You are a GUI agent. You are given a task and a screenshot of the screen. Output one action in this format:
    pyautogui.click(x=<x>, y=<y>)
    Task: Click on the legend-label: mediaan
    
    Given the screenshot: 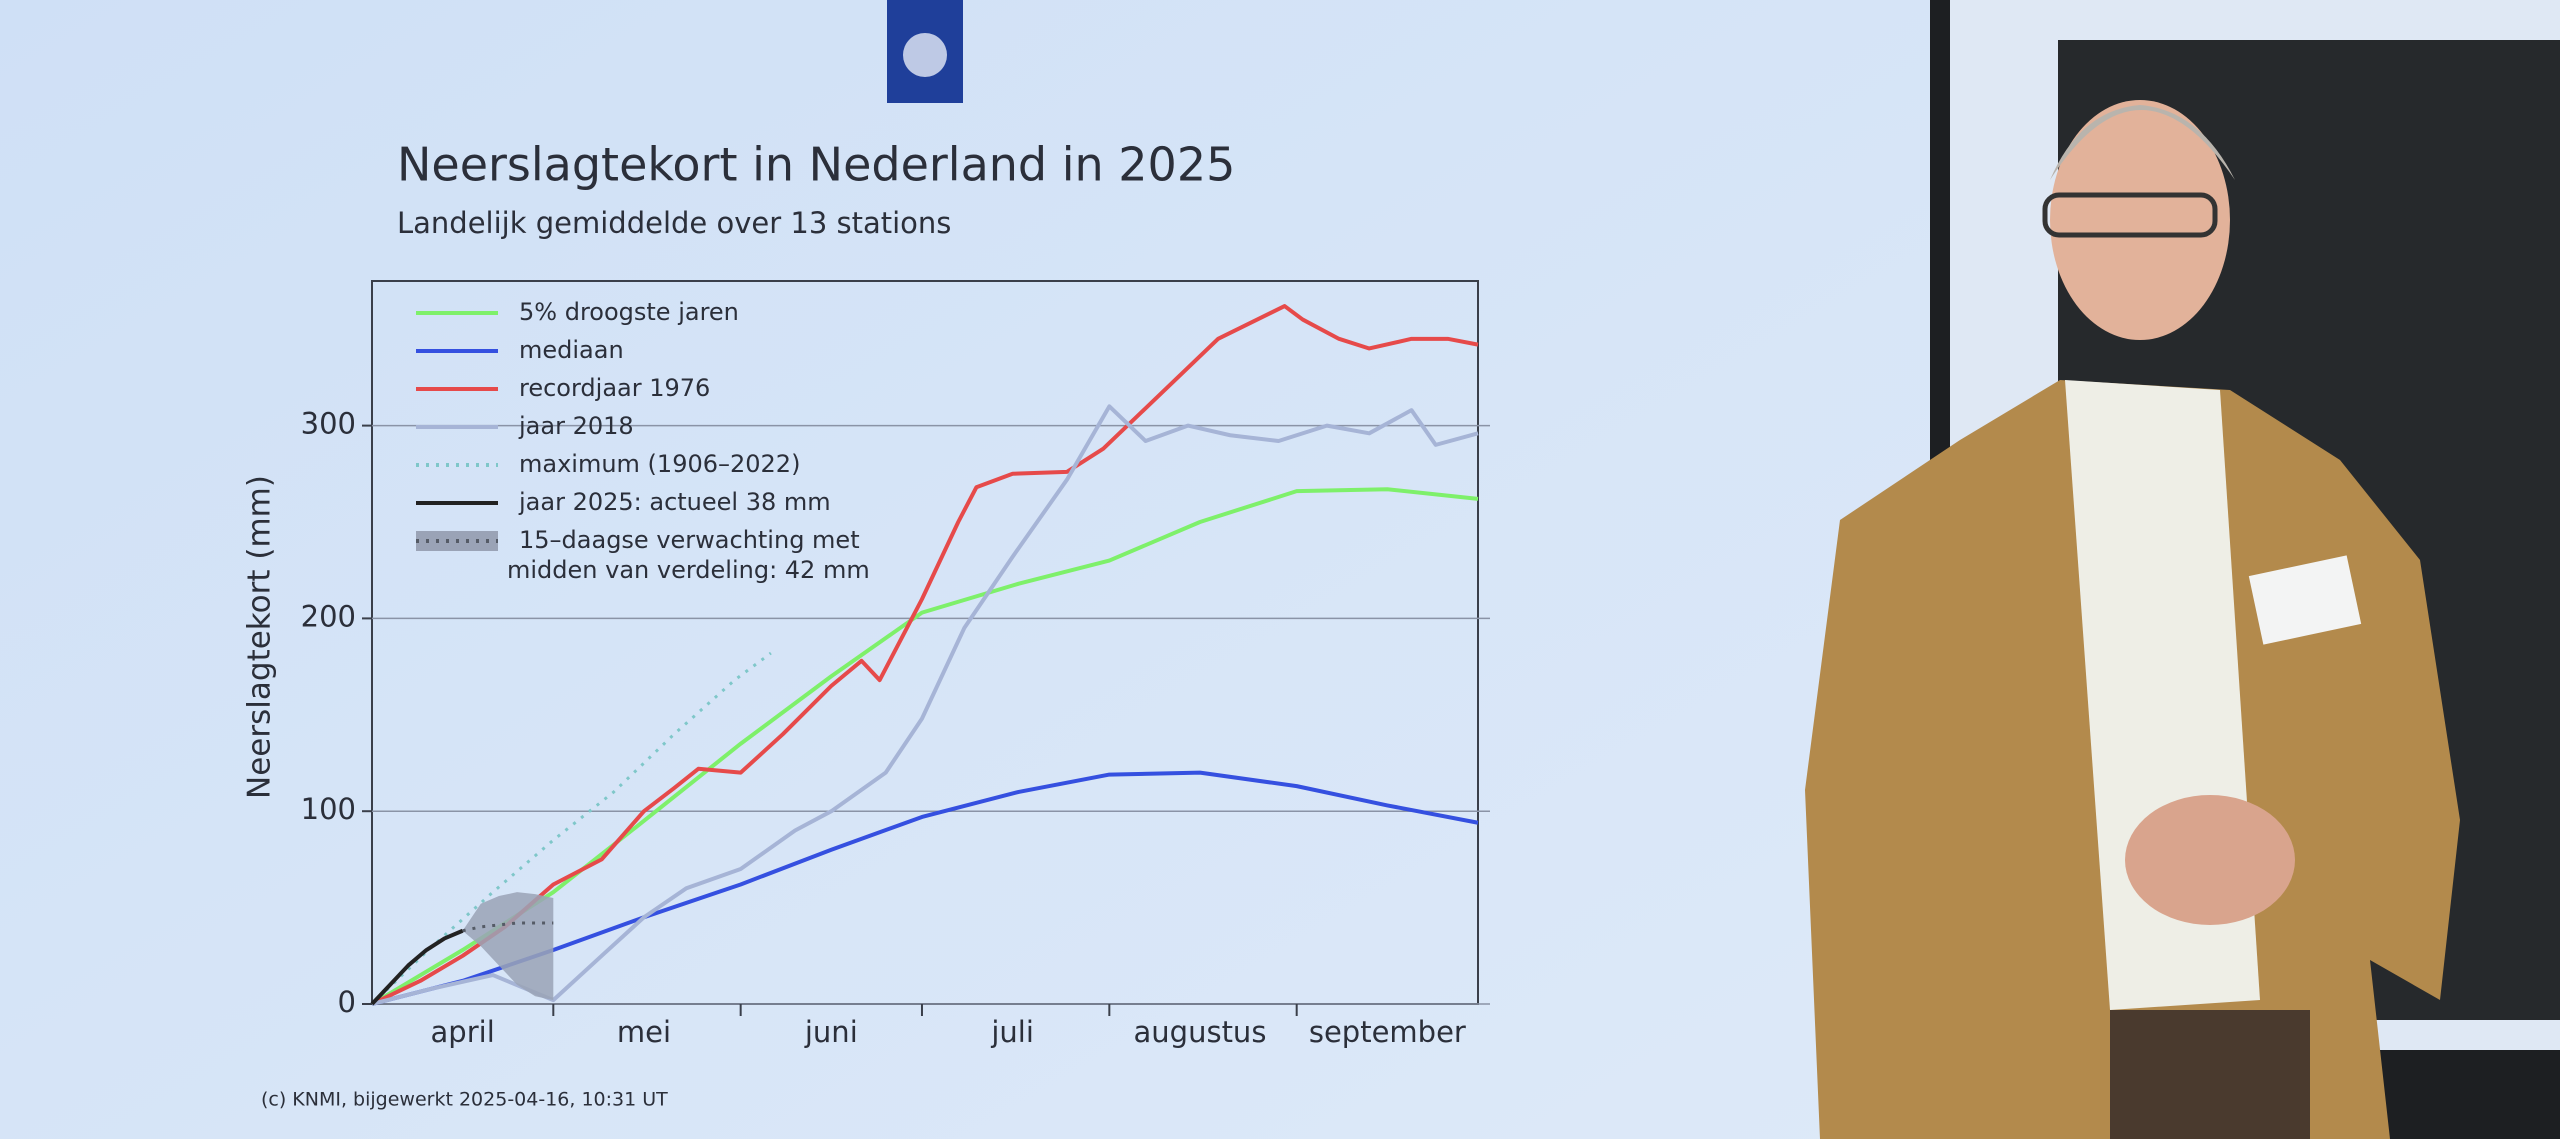 What is the action you would take?
    pyautogui.click(x=571, y=350)
    